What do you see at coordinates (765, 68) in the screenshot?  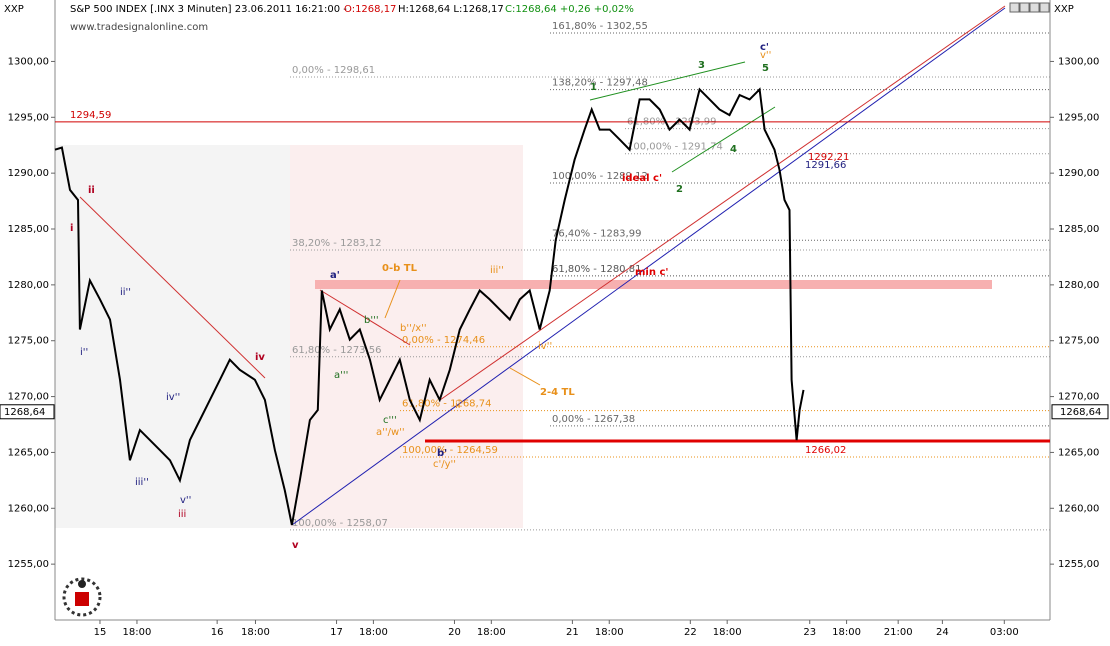 I see `wave-label: 5` at bounding box center [765, 68].